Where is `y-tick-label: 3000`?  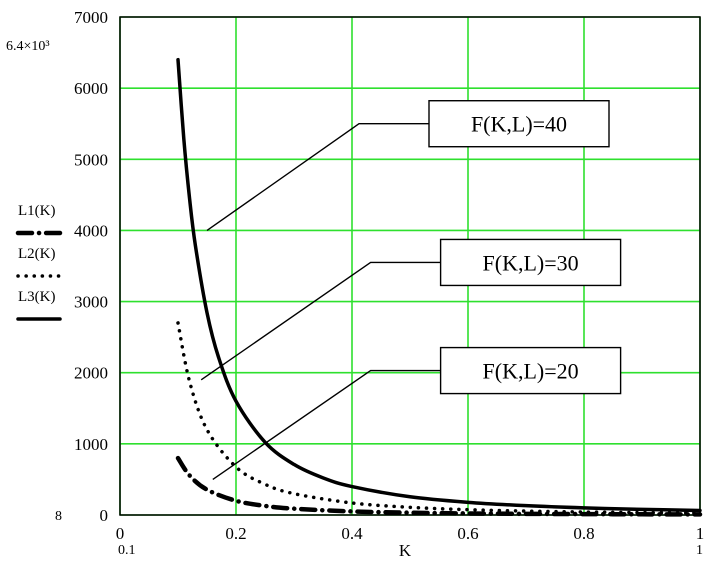
y-tick-label: 3000 is located at coordinates (91, 302).